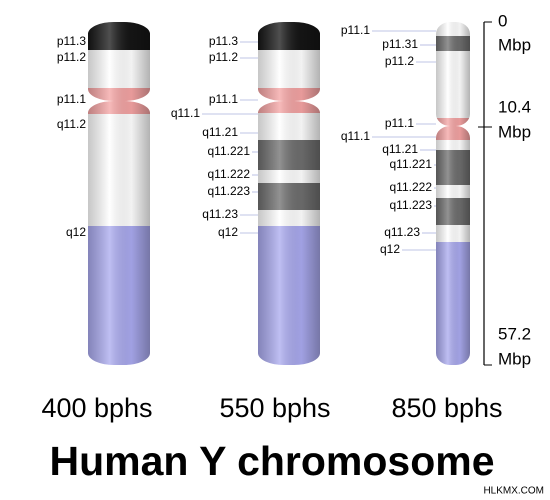 Image resolution: width=550 pixels, height=500 pixels. Describe the element at coordinates (514, 333) in the screenshot. I see `scale-value: 57.2` at that location.